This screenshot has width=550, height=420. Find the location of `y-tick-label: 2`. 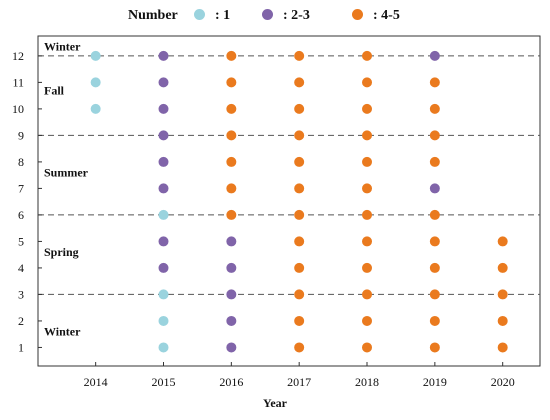

y-tick-label: 2 is located at coordinates (21, 321).